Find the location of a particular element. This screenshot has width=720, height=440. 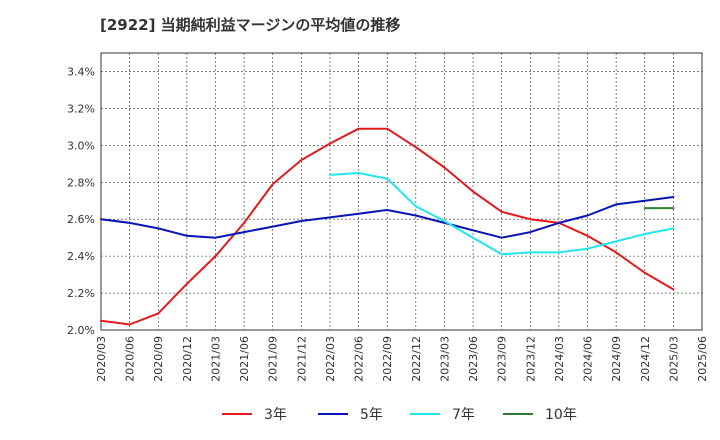

legend-label: 10年 is located at coordinates (561, 415).